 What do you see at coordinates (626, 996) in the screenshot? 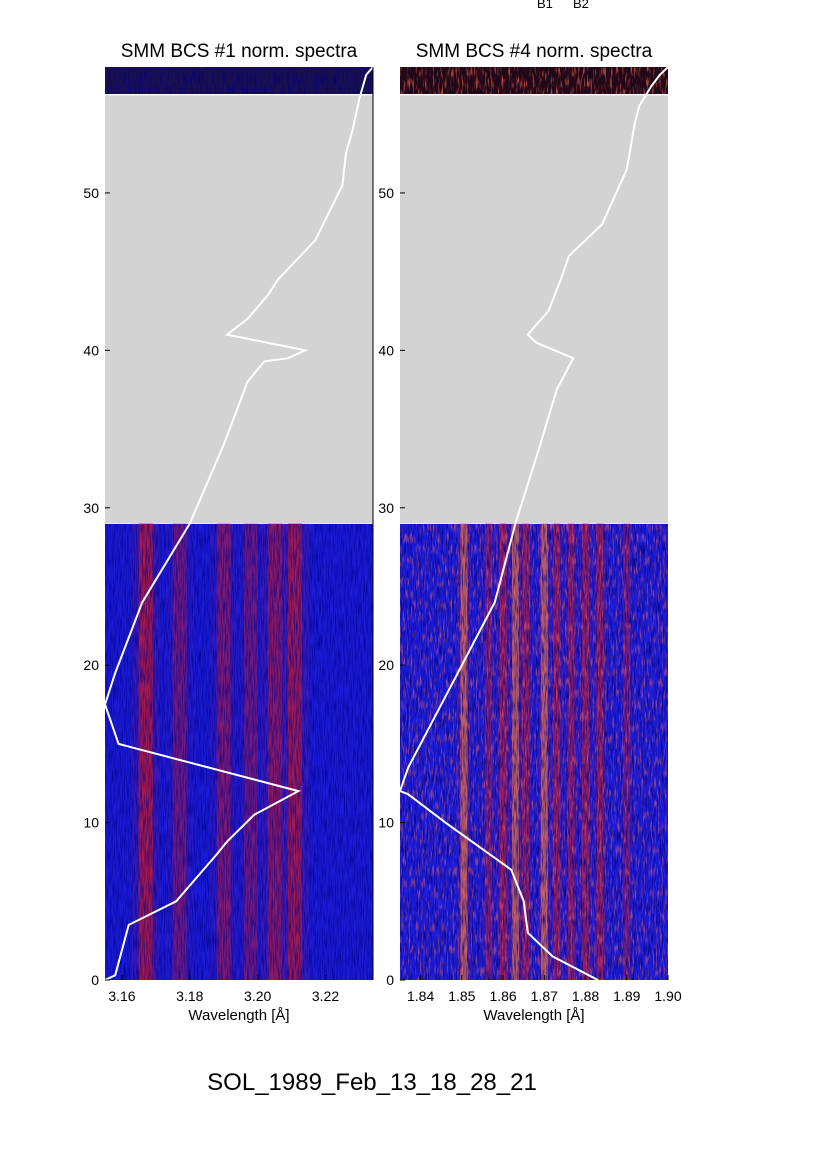
I see `x-tick-label: 1.89` at bounding box center [626, 996].